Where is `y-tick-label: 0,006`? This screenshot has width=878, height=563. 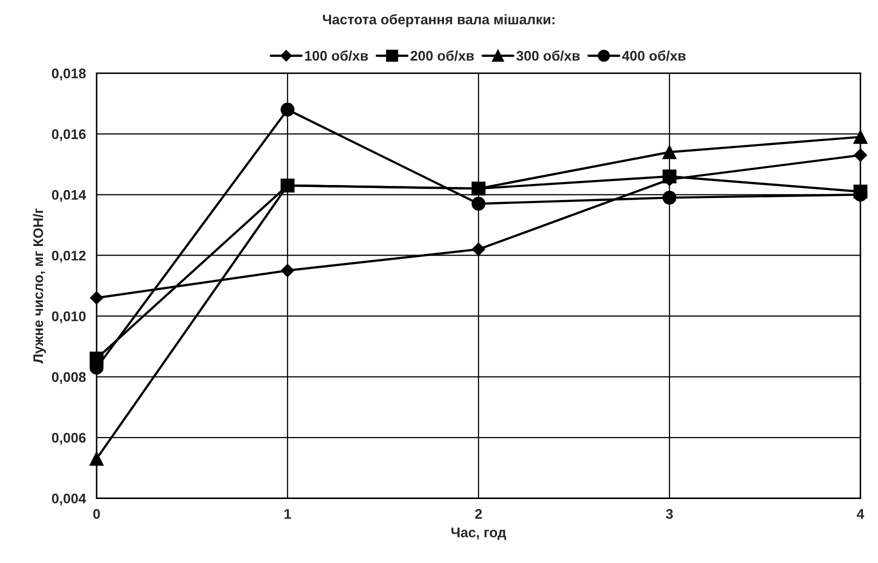
y-tick-label: 0,006 is located at coordinates (69, 438).